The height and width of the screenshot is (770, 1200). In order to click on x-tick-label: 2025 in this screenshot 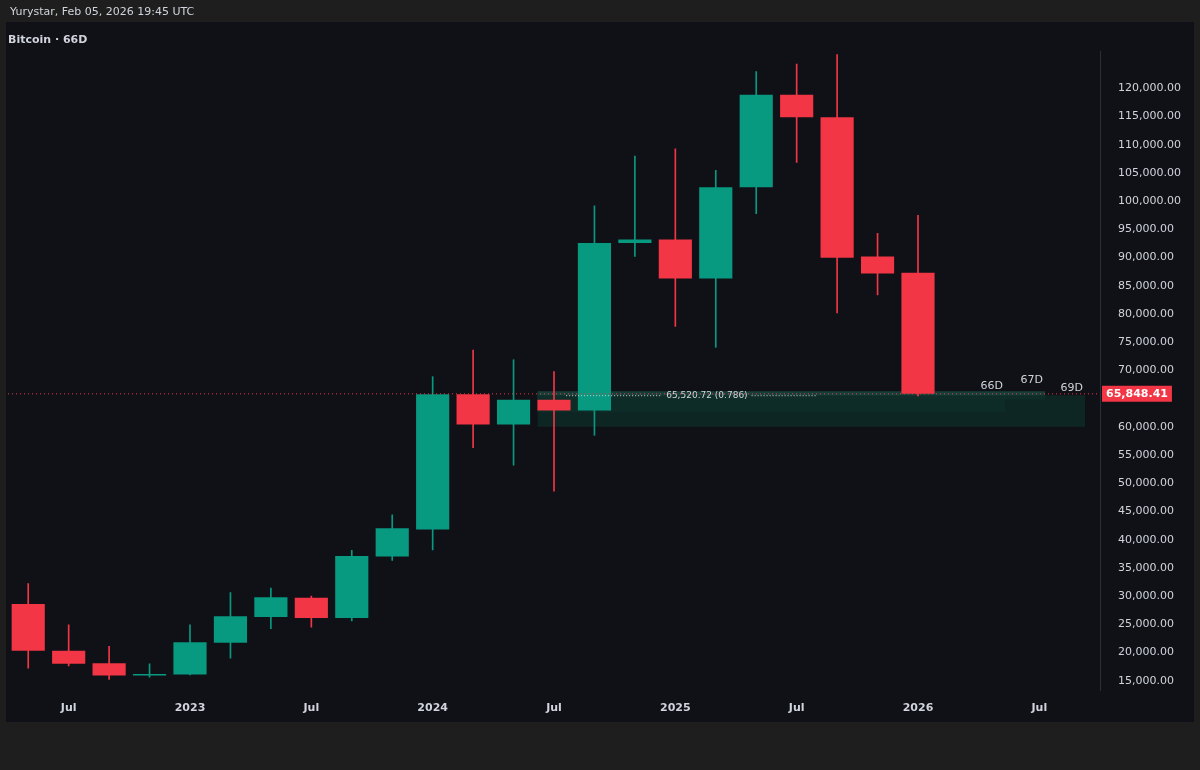, I will do `click(675, 708)`.